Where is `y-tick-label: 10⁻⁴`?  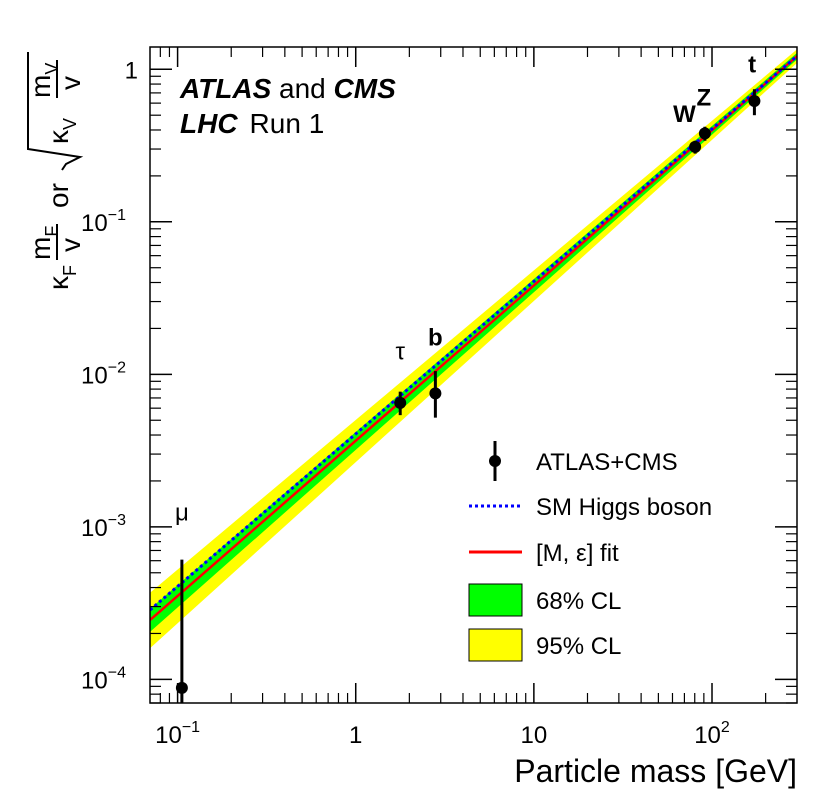 y-tick-label: 10⁻⁴ is located at coordinates (103, 679).